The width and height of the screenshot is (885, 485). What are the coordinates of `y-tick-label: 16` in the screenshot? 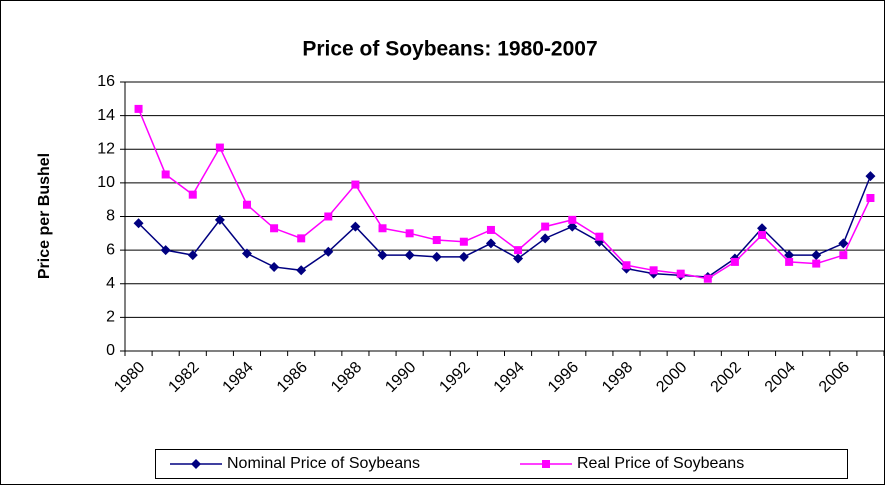 It's located at (106, 81).